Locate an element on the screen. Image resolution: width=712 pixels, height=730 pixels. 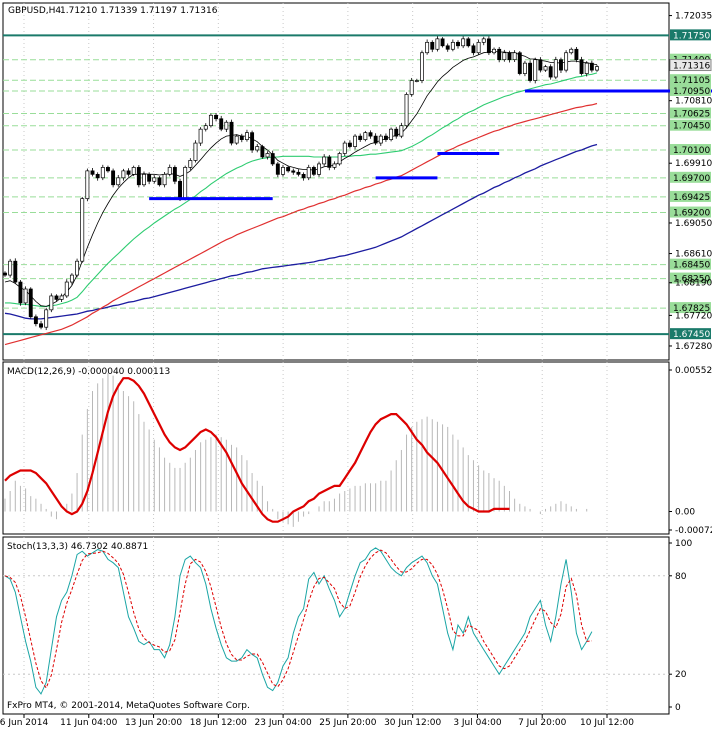
y-tick-label: 1.69910 is located at coordinates (693, 164).